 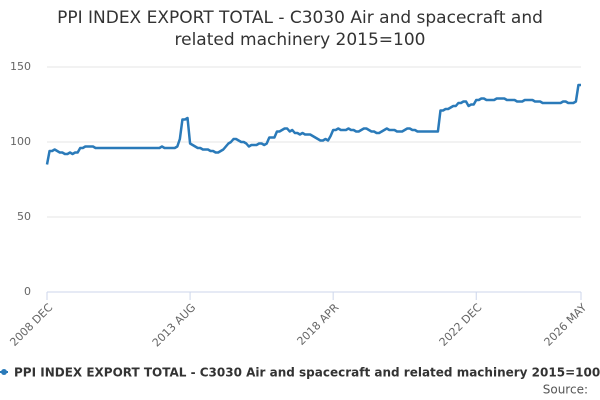 What do you see at coordinates (20, 66) in the screenshot?
I see `y-tick-label: 150` at bounding box center [20, 66].